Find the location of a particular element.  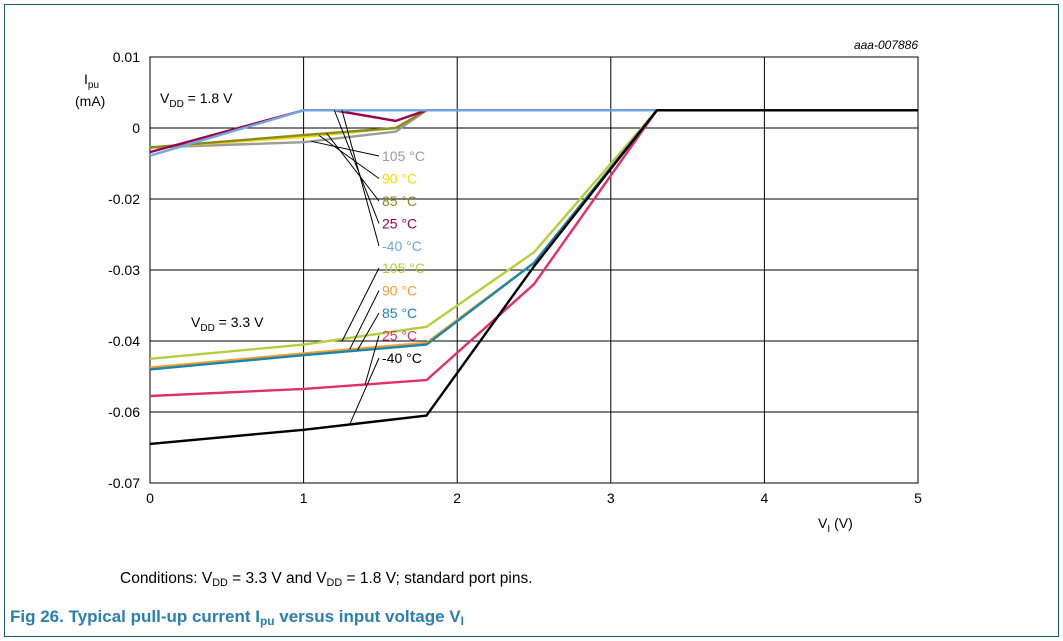

x-tick-label: 0 is located at coordinates (150, 498).